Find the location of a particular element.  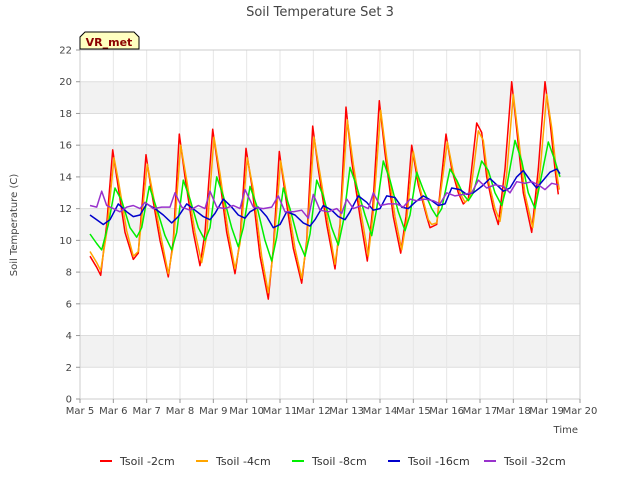

x-tick-label: Mar 15 is located at coordinates (413, 411).